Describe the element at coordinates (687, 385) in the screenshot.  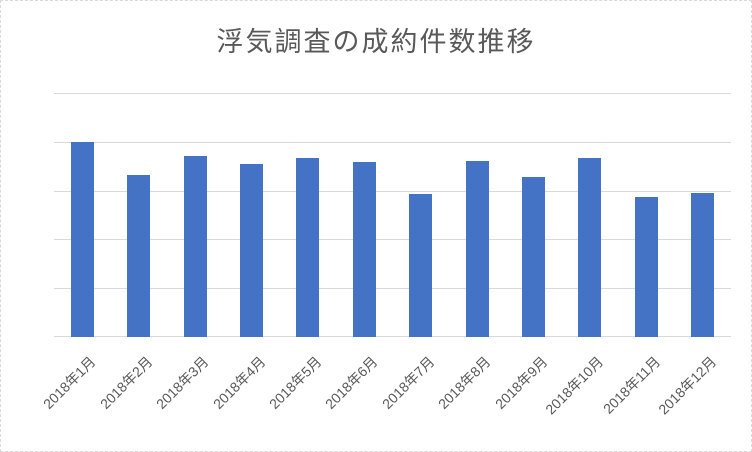
I see `x-axis-label: 2018年12月` at that location.